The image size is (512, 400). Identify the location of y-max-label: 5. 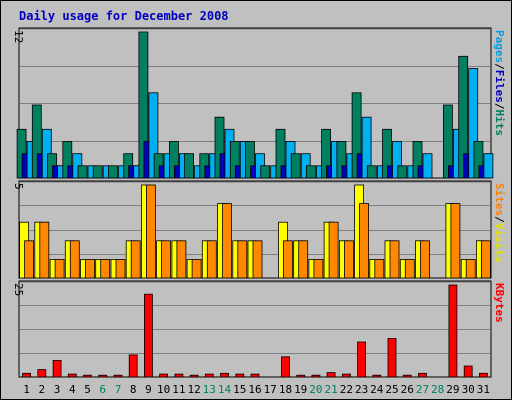
(18, 186).